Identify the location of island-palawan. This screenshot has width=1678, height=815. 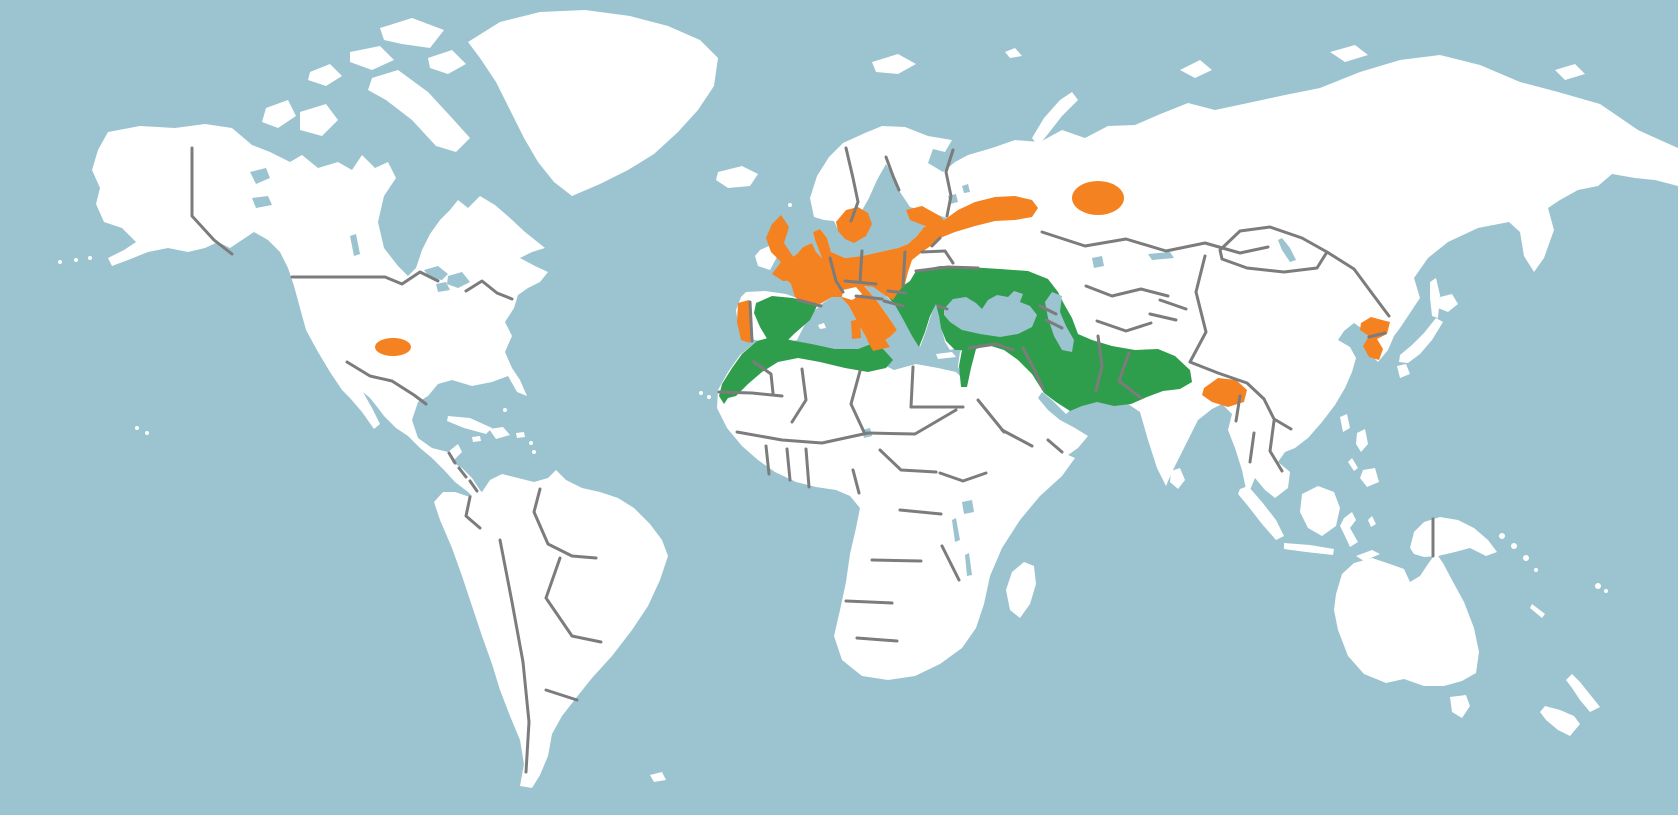
(1353, 464).